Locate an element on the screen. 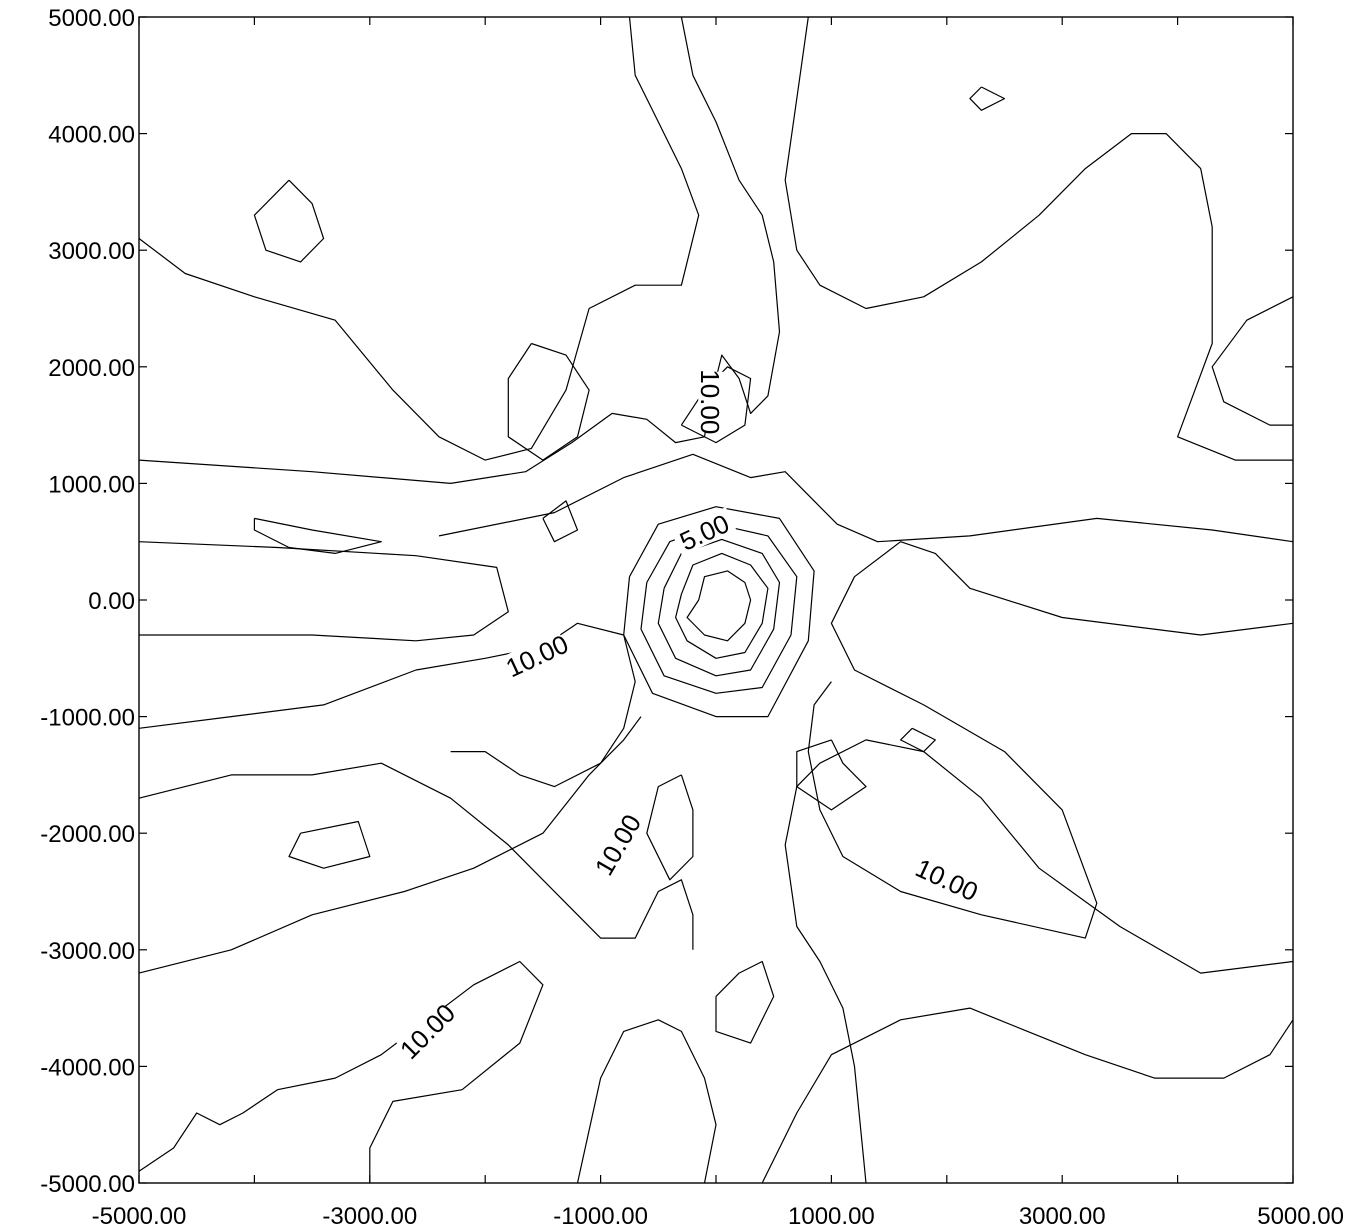 This screenshot has width=1346, height=1231. y-tick-label: 5000.00 is located at coordinates (91, 18).